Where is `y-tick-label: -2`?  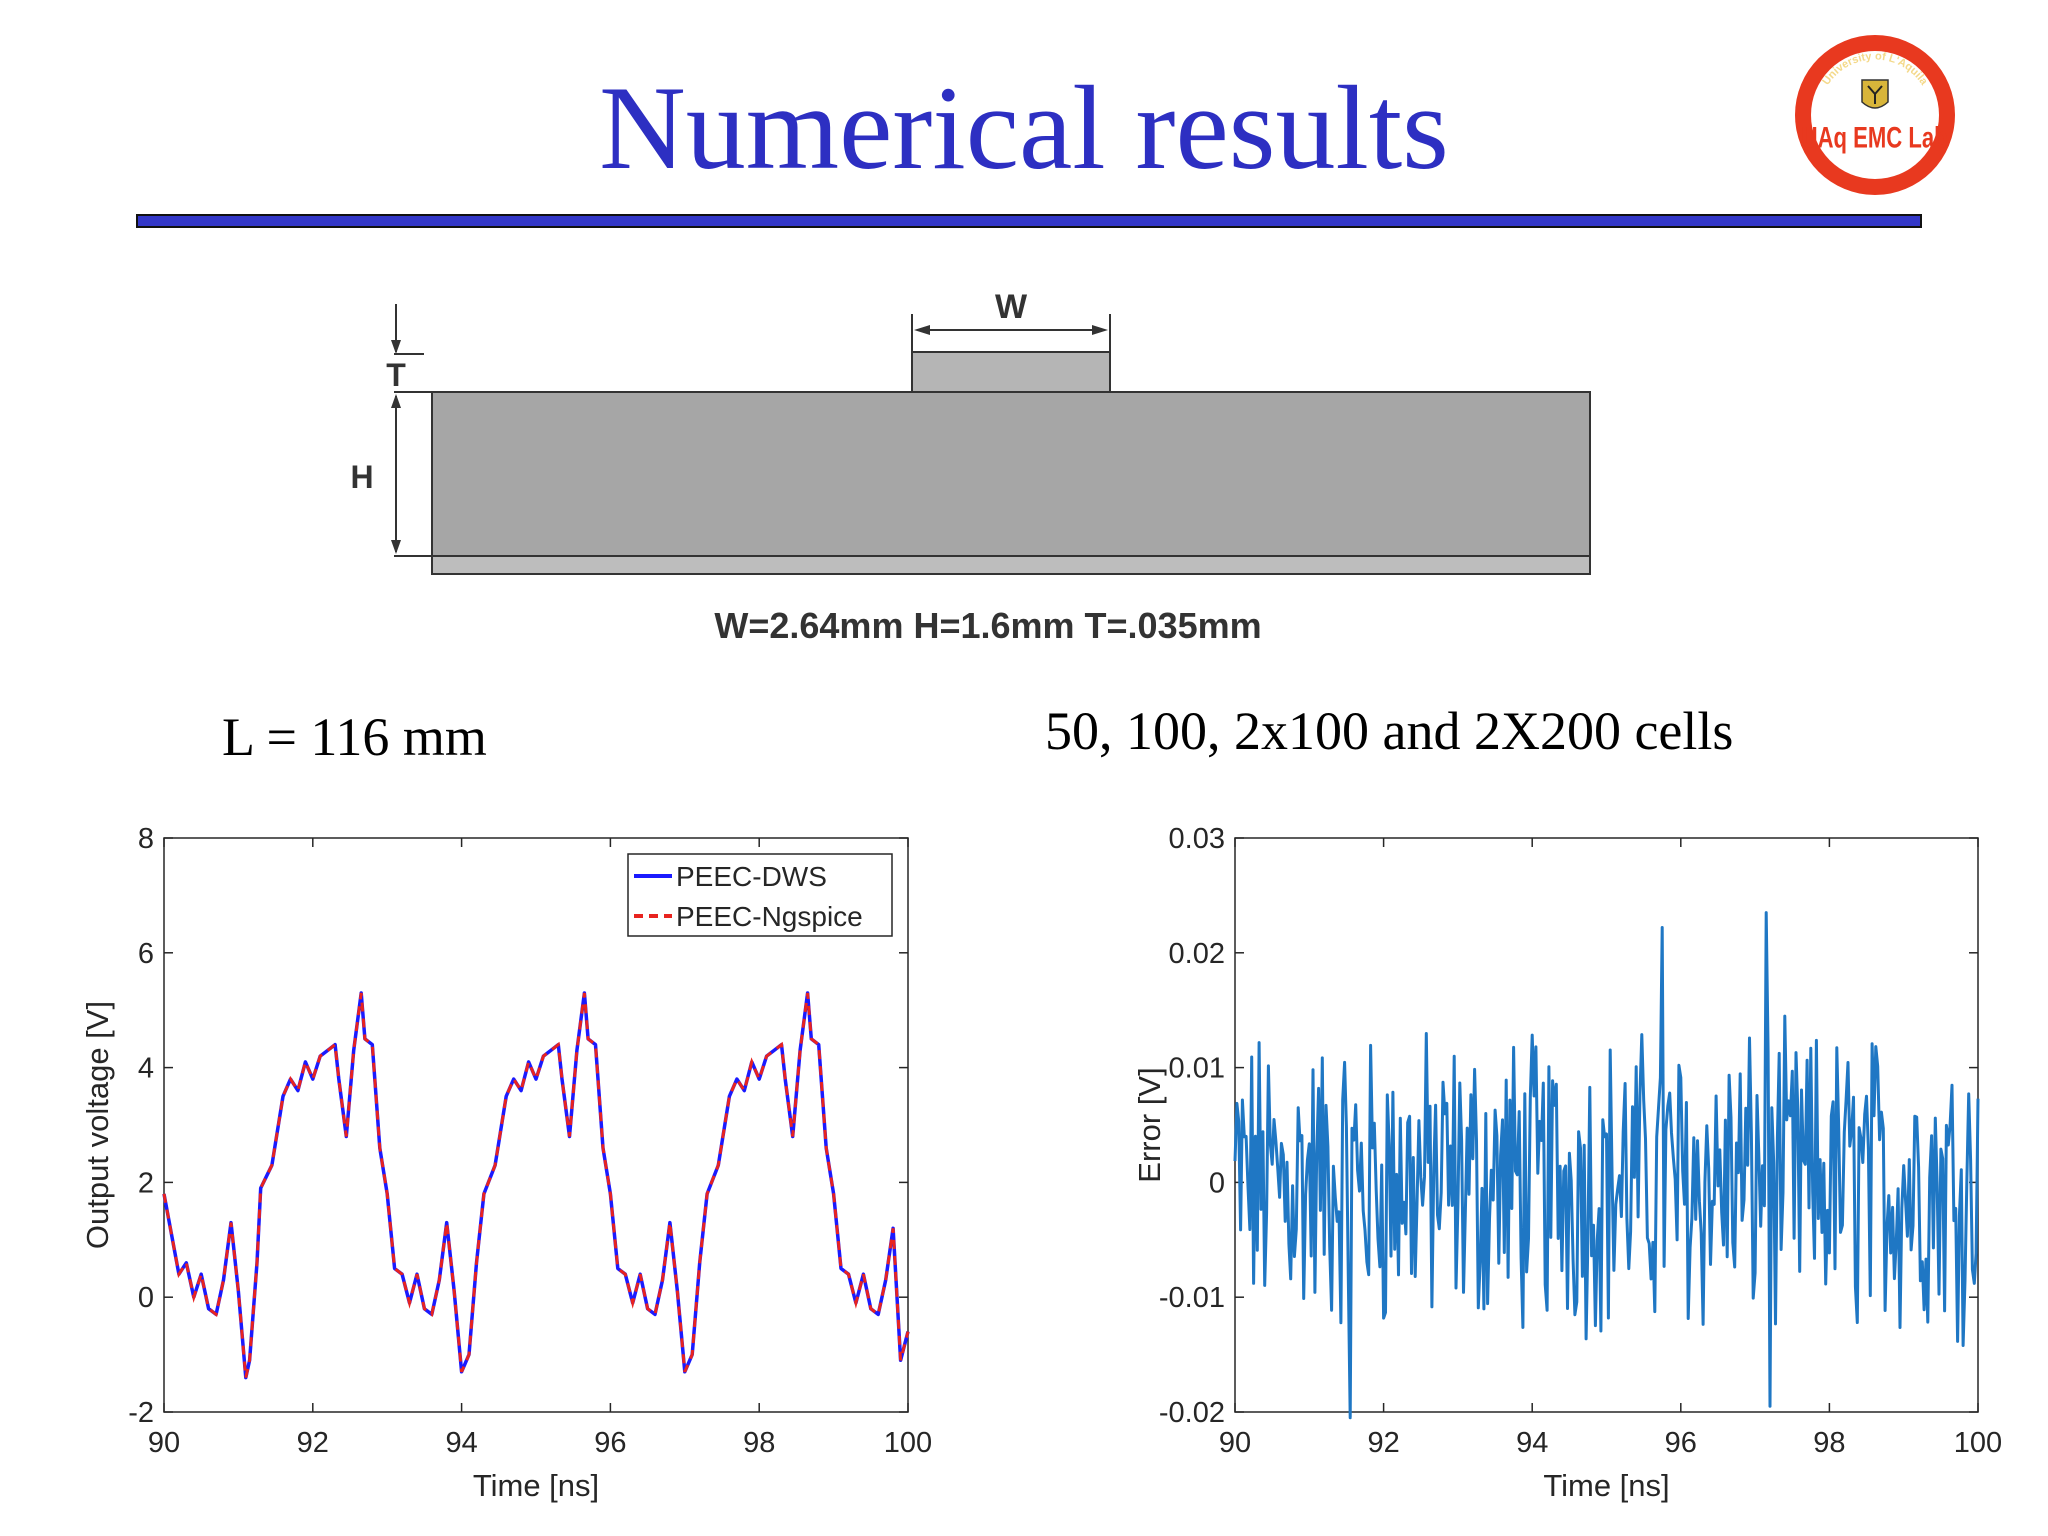 y-tick-label: -2 is located at coordinates (141, 1413).